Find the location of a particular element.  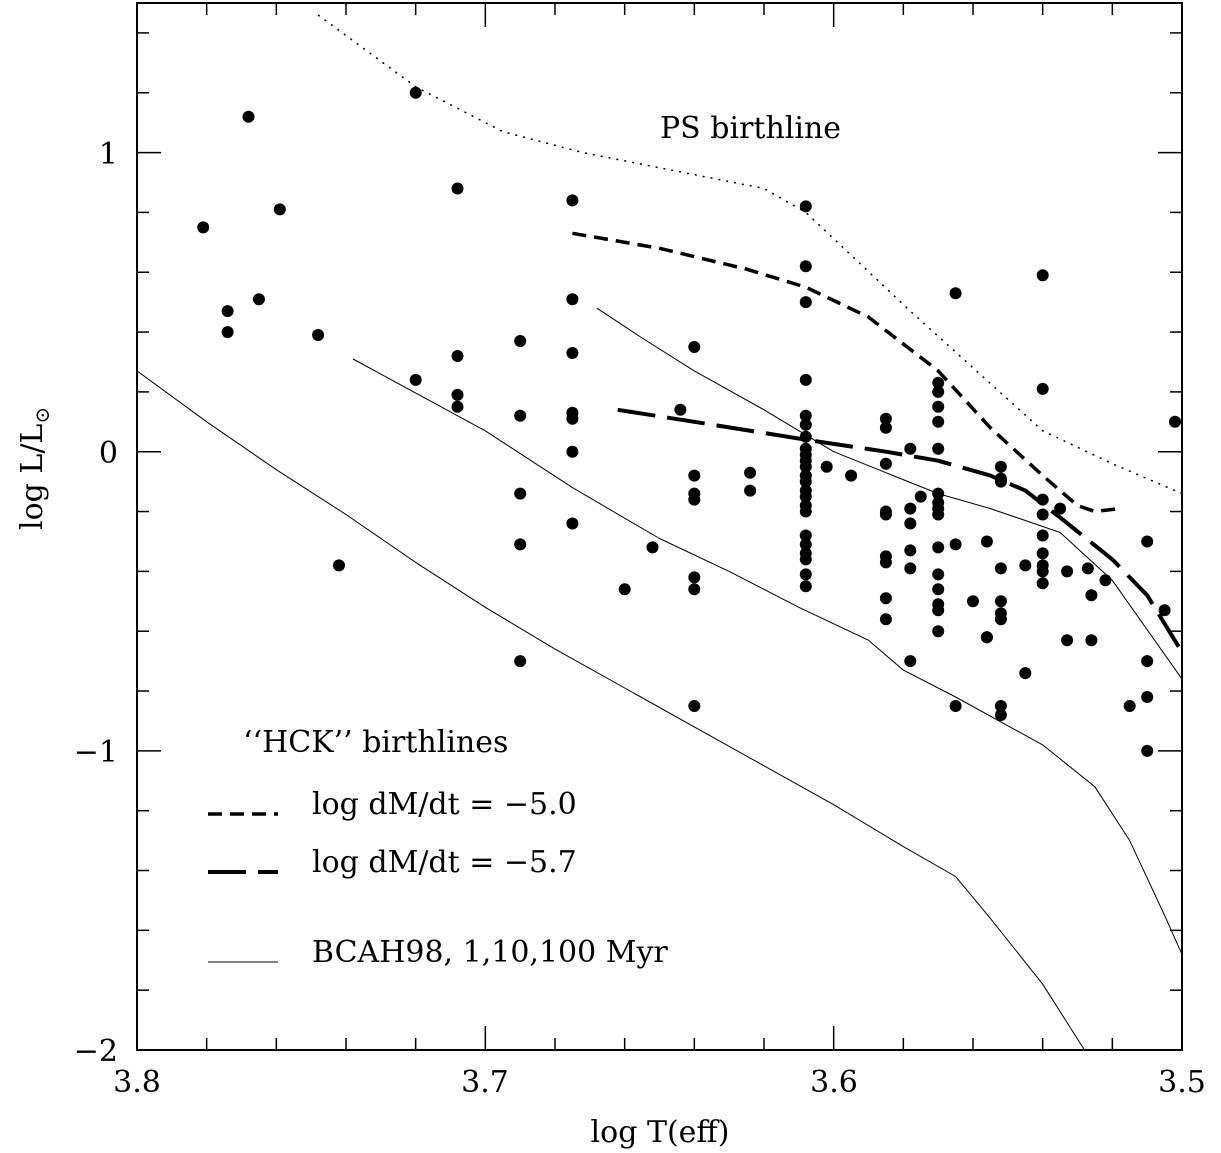

y-axis-label-group: log L/L⊙ is located at coordinates (34, 468).